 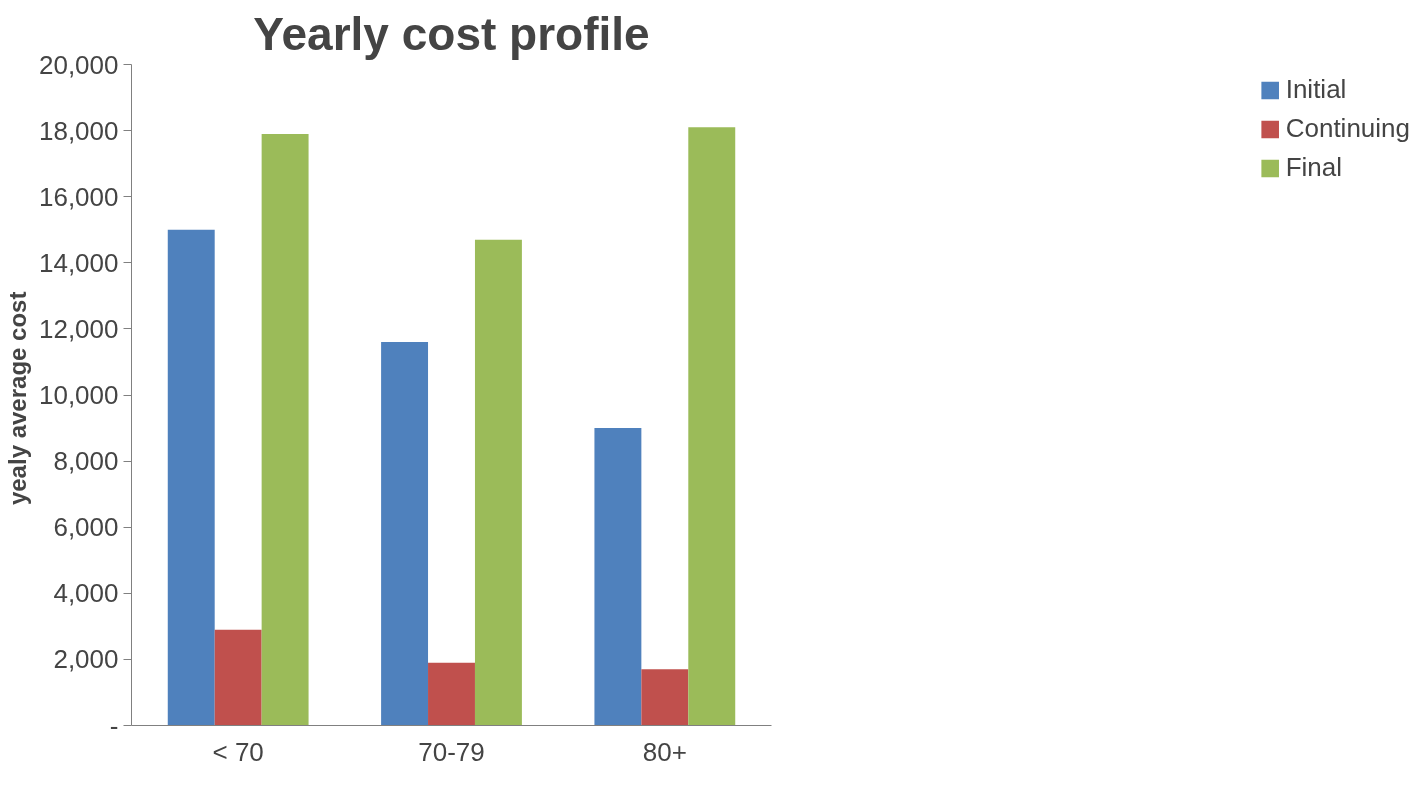 What do you see at coordinates (451, 33) in the screenshot?
I see `chart-title: Yearly cost profile` at bounding box center [451, 33].